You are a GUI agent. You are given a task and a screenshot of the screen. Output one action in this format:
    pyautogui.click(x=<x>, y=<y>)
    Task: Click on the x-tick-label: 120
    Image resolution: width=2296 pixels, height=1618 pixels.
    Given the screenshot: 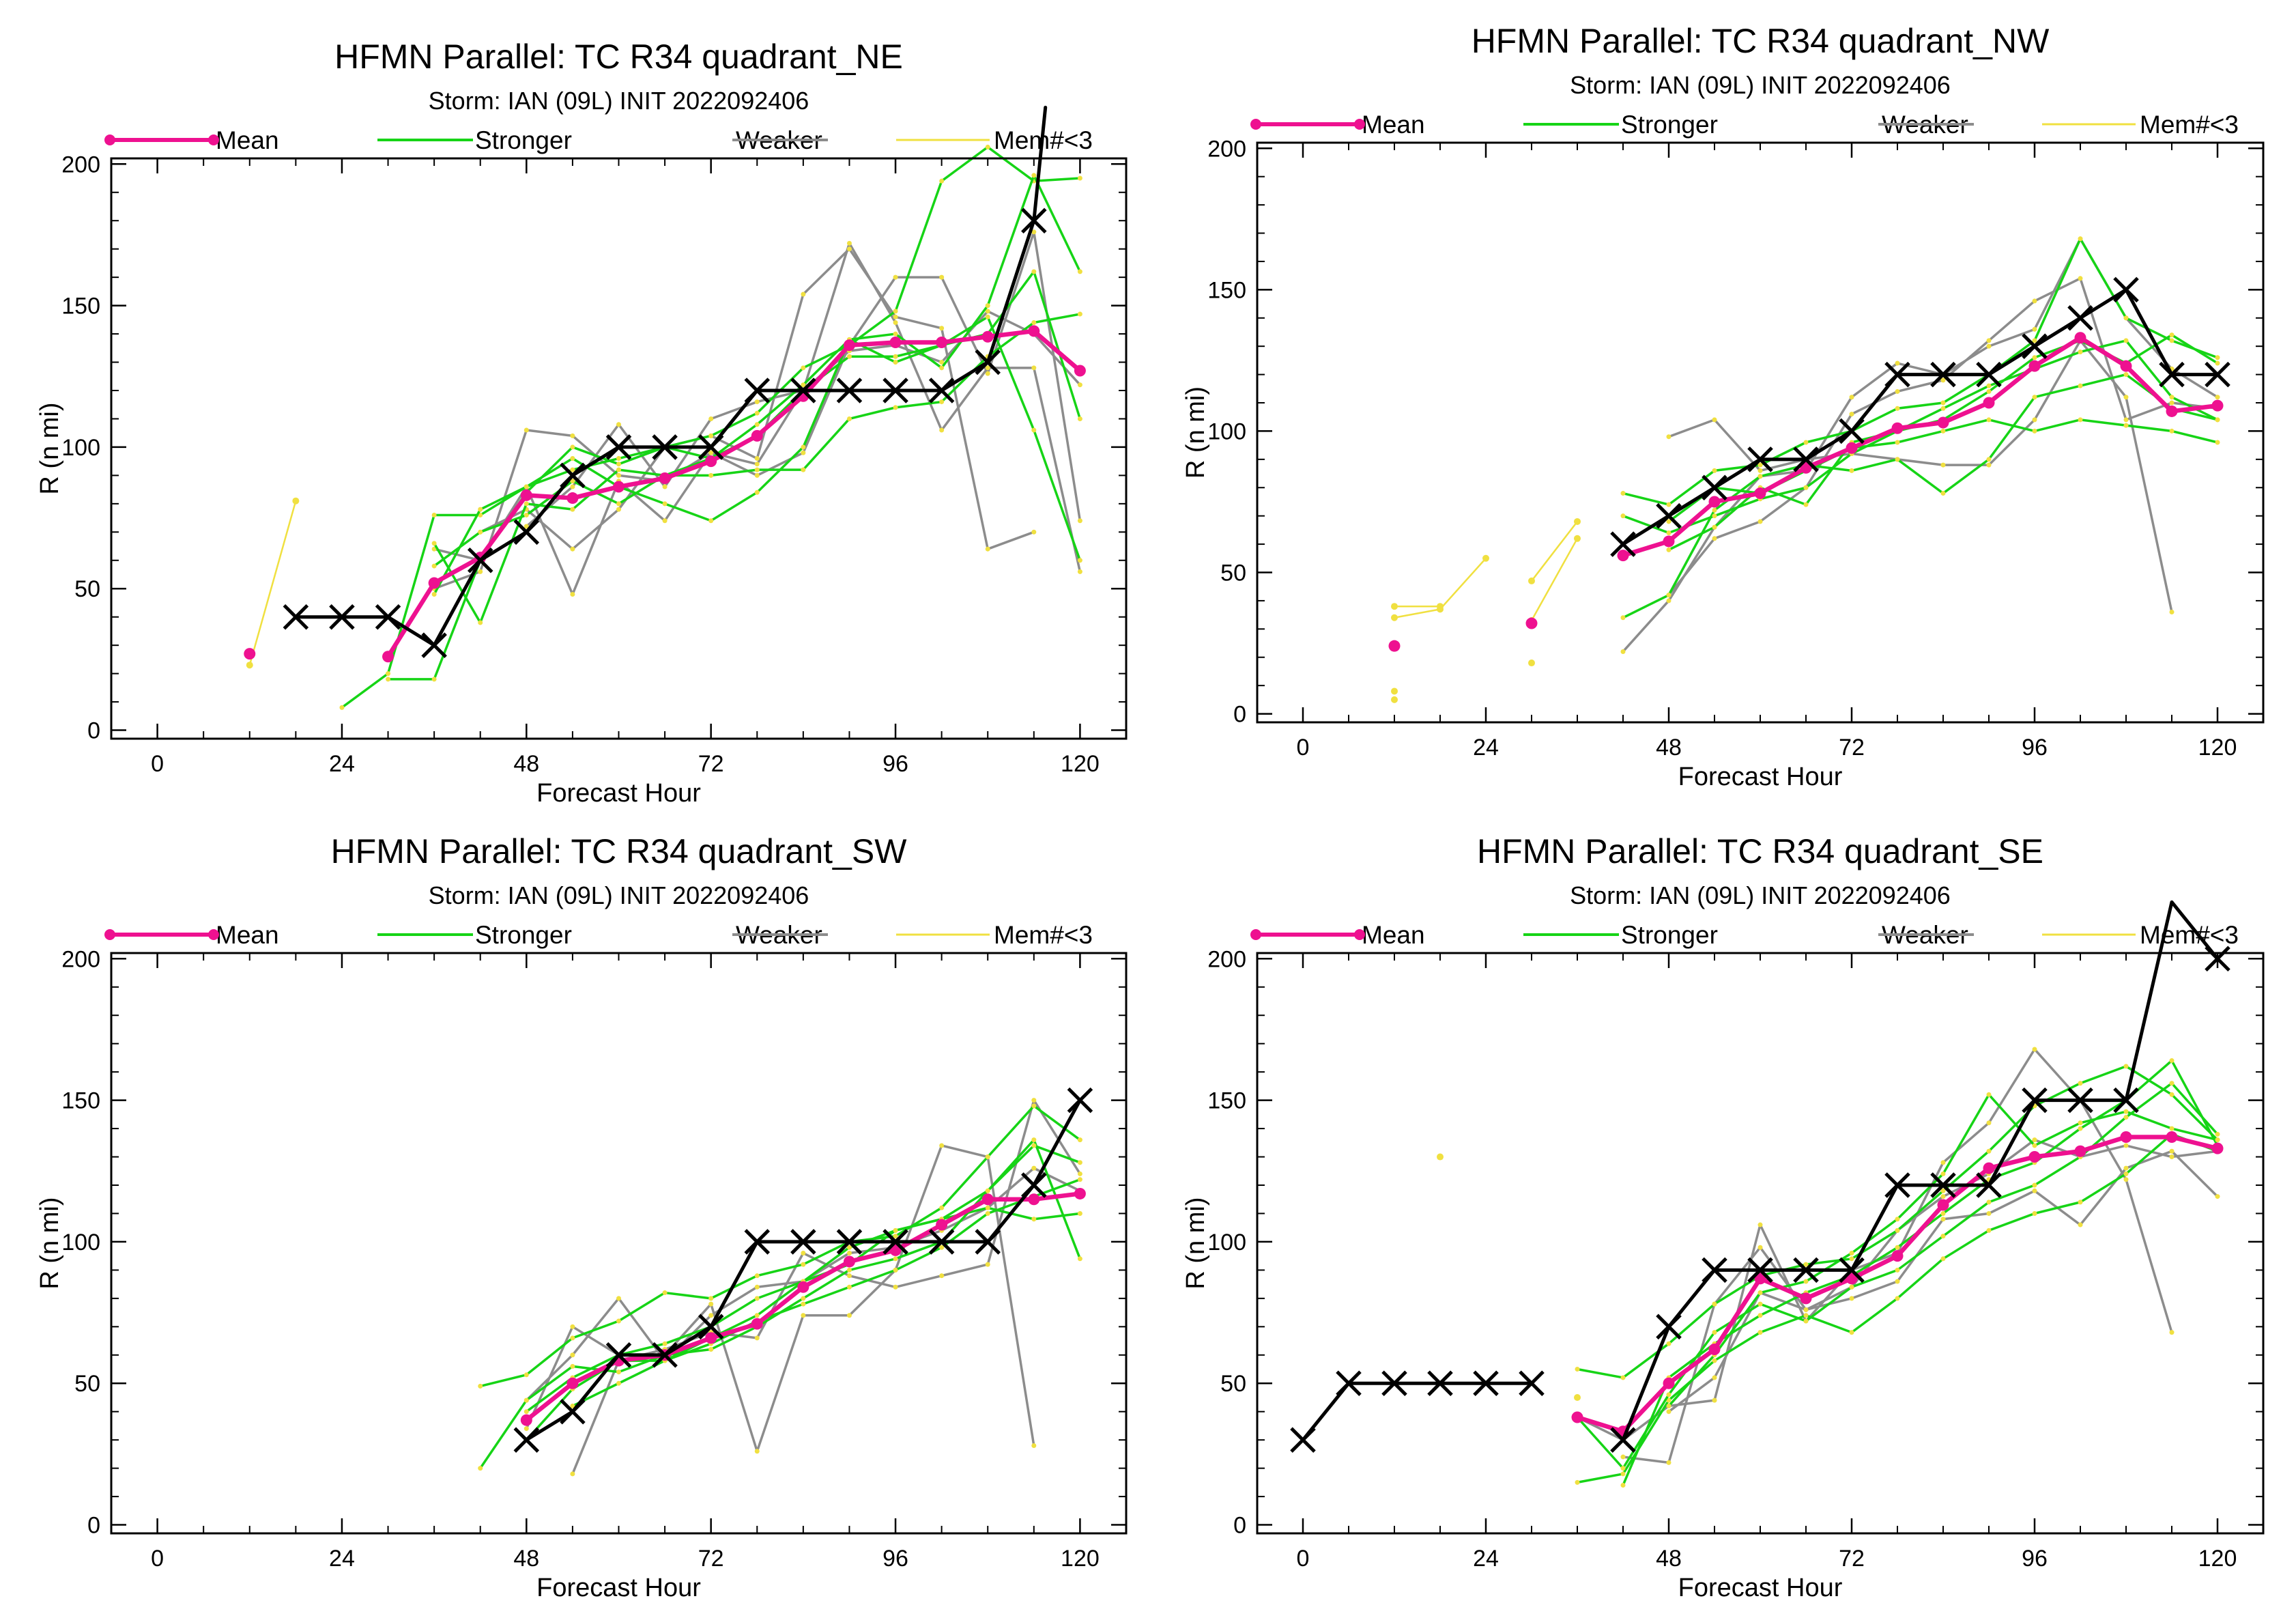 What is the action you would take?
    pyautogui.click(x=2217, y=748)
    